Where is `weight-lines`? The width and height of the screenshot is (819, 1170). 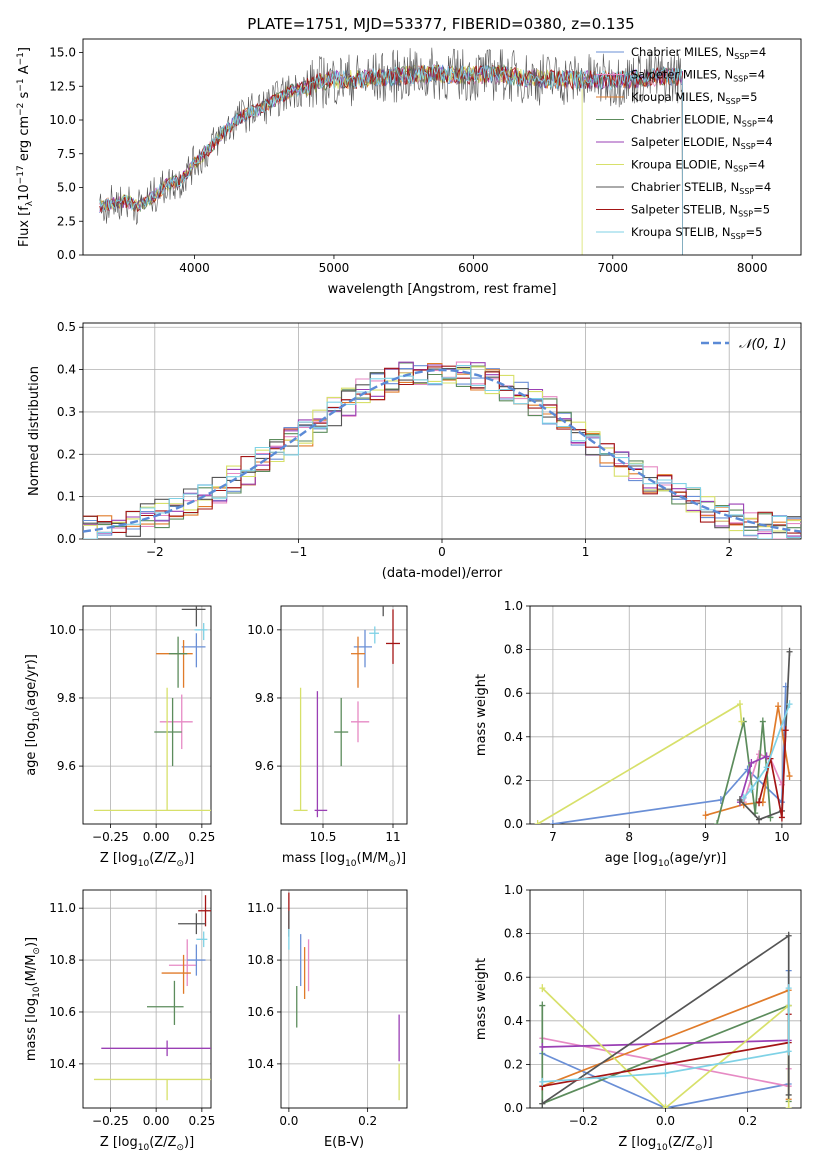
weight-lines is located at coordinates (665, 1019).